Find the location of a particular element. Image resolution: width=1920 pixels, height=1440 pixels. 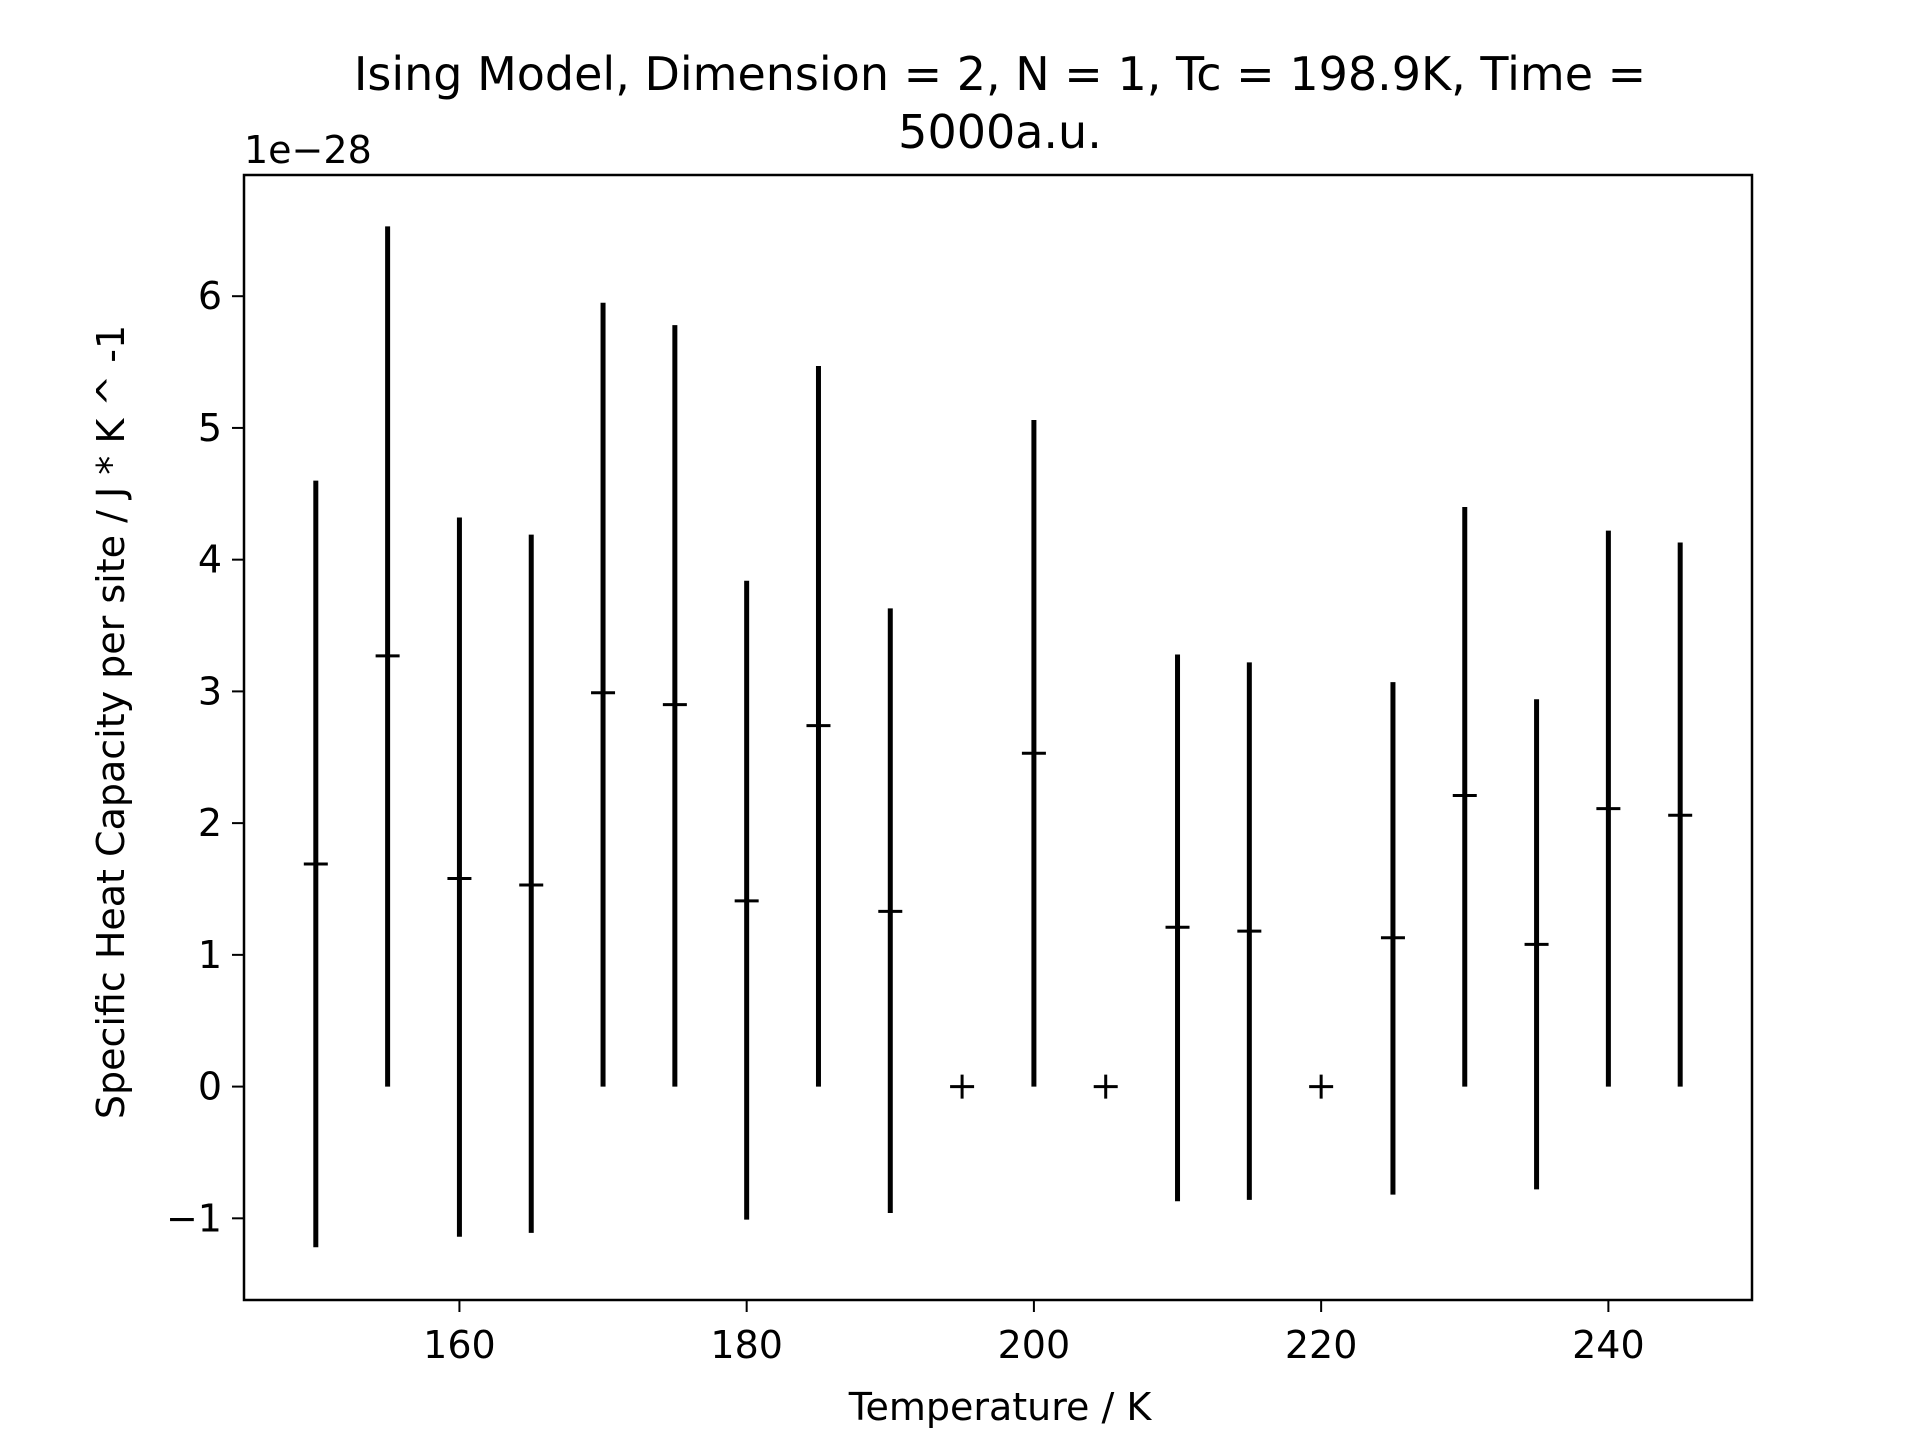

y-tick-label: 1 is located at coordinates (210, 955).